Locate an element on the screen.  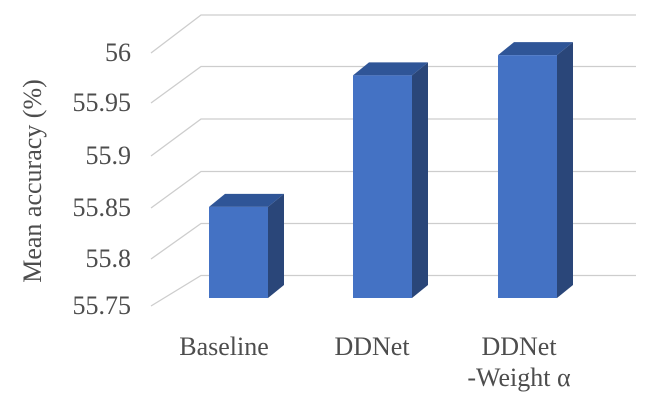
y-tick-label-55-9: 55.9 is located at coordinates (108, 155).